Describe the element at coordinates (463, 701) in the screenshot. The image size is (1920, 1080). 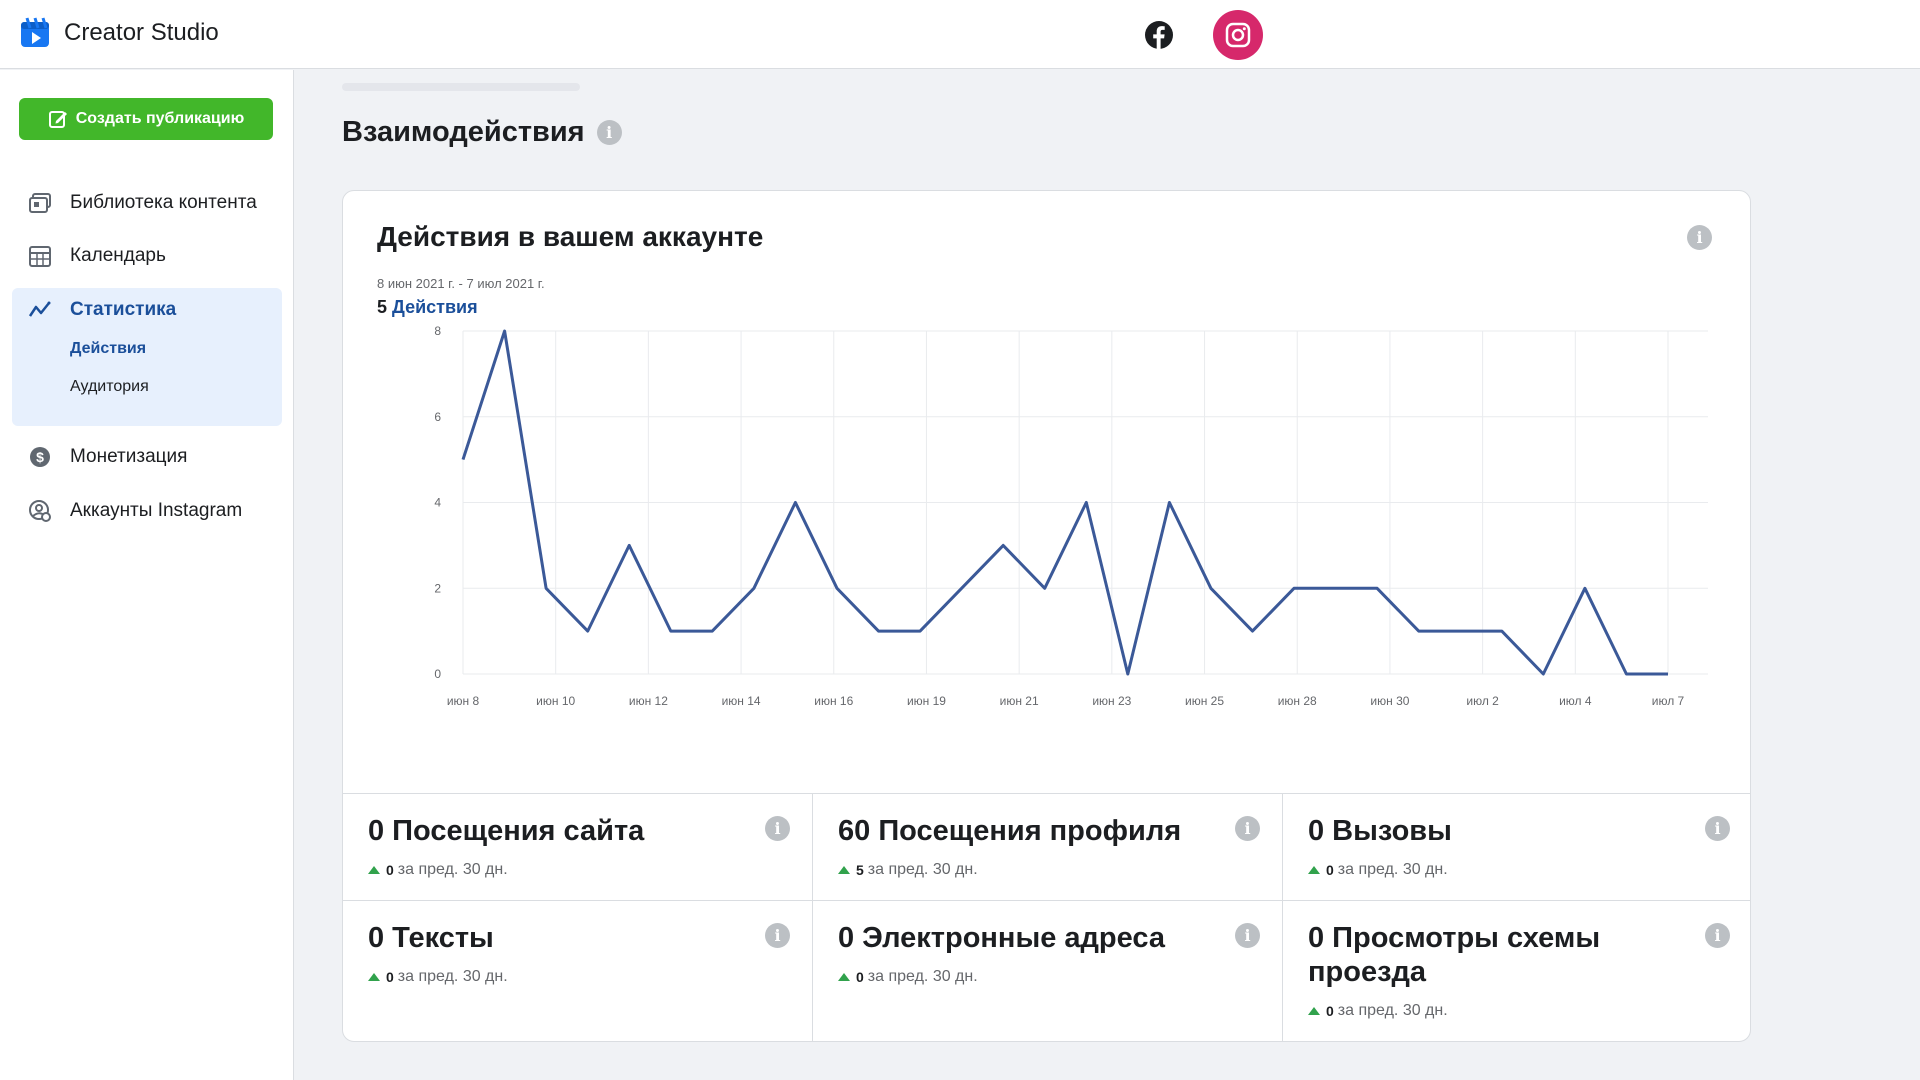
I see `x-tick-label: июн 8` at that location.